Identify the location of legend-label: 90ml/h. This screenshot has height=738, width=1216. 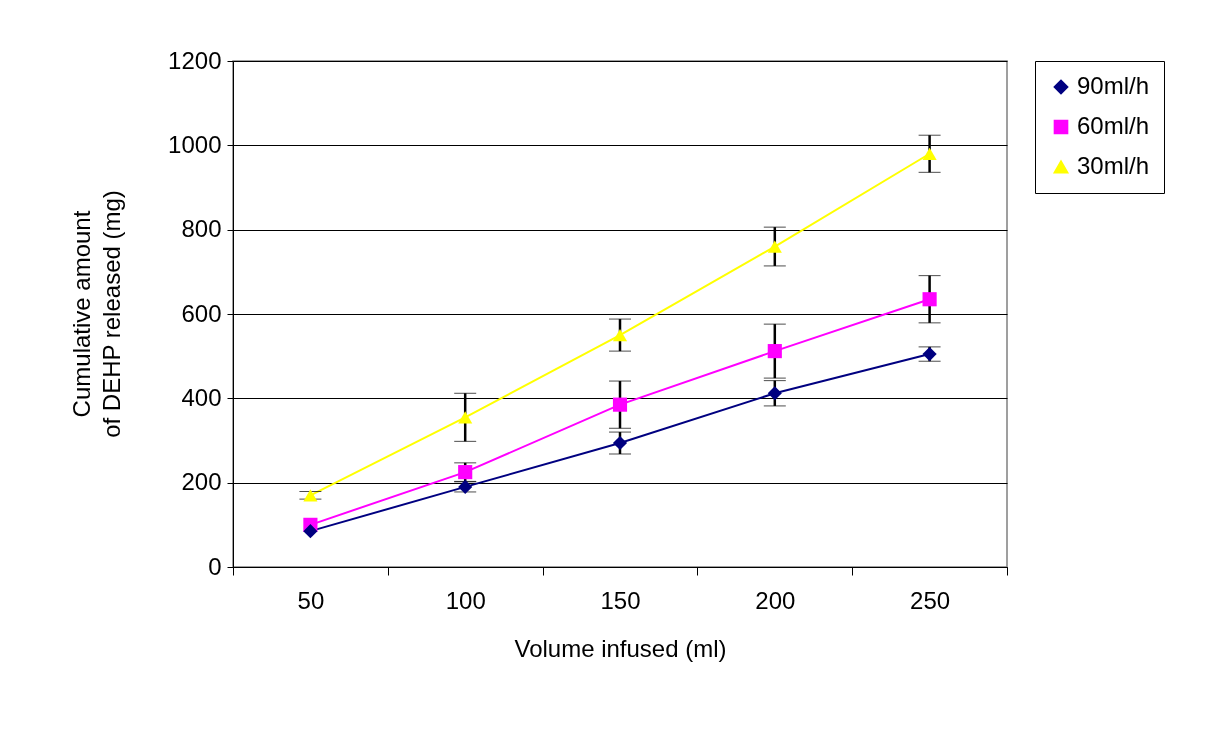
(1113, 85).